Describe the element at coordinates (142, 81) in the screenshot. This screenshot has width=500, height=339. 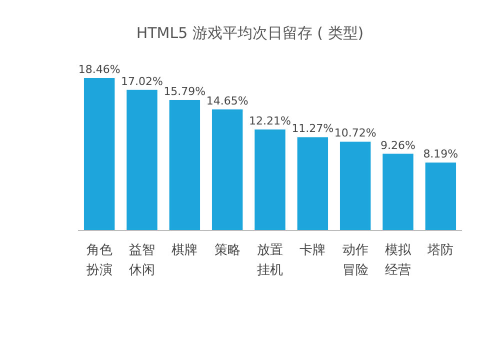
I see `data-label: 17.02%` at that location.